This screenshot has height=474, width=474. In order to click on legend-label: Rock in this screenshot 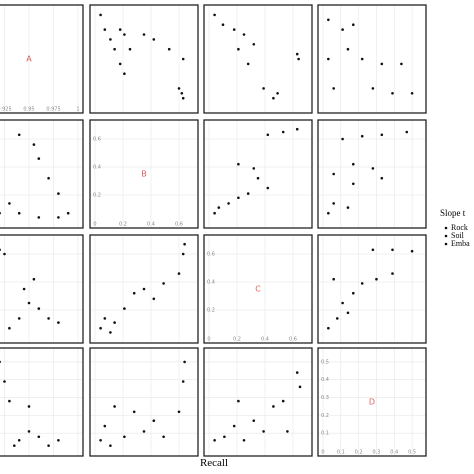, I will do `click(459, 227)`.